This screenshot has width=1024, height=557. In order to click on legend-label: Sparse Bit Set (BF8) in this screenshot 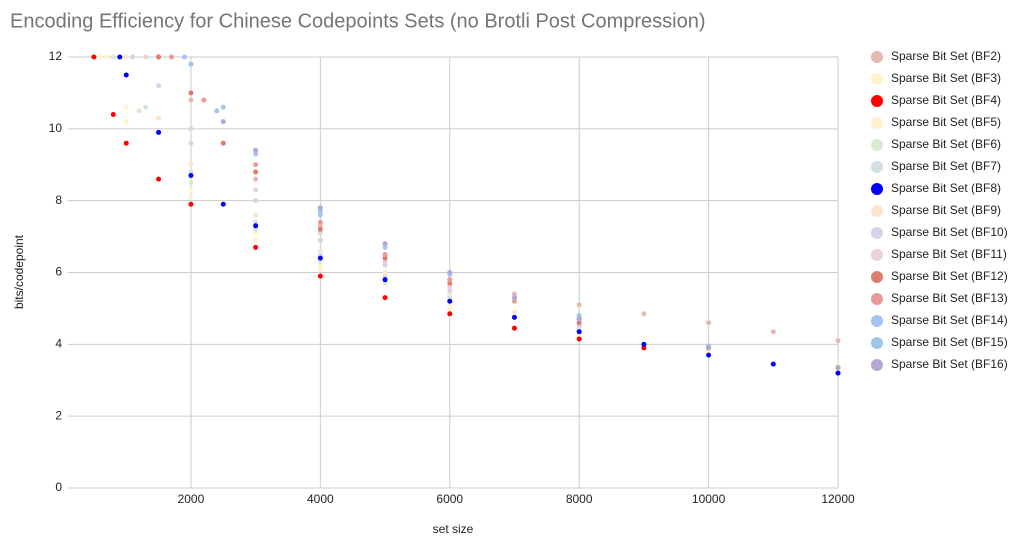, I will do `click(946, 188)`.